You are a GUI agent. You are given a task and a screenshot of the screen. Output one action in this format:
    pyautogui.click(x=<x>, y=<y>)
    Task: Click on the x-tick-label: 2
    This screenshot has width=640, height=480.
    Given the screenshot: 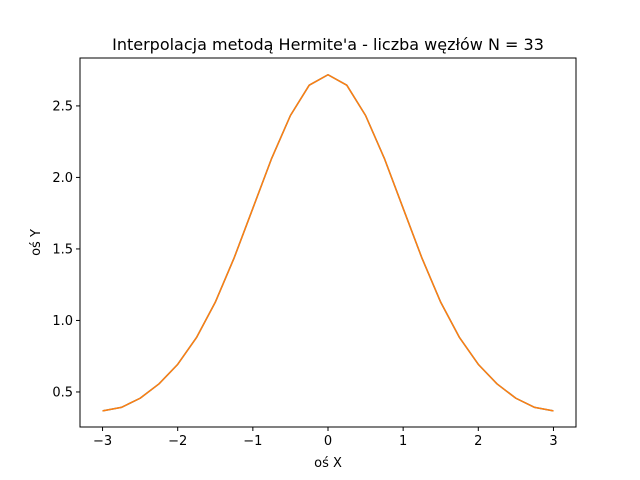 What is the action you would take?
    pyautogui.click(x=478, y=441)
    